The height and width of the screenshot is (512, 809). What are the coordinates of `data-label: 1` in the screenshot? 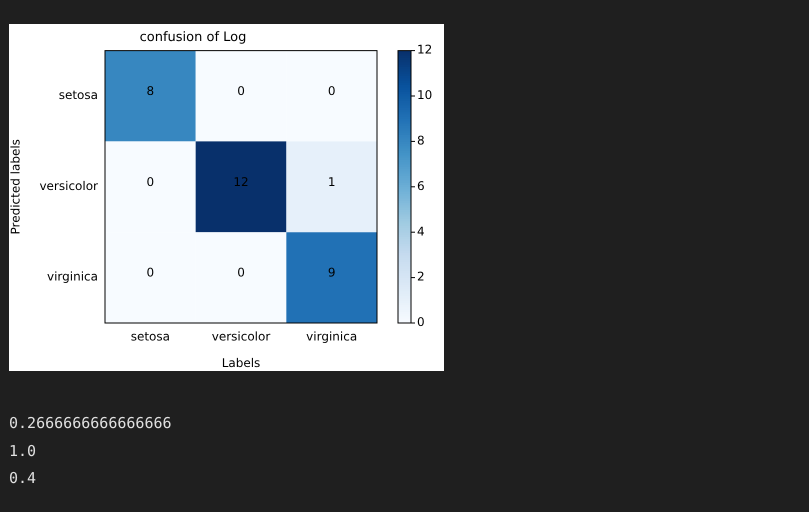 It's located at (332, 181).